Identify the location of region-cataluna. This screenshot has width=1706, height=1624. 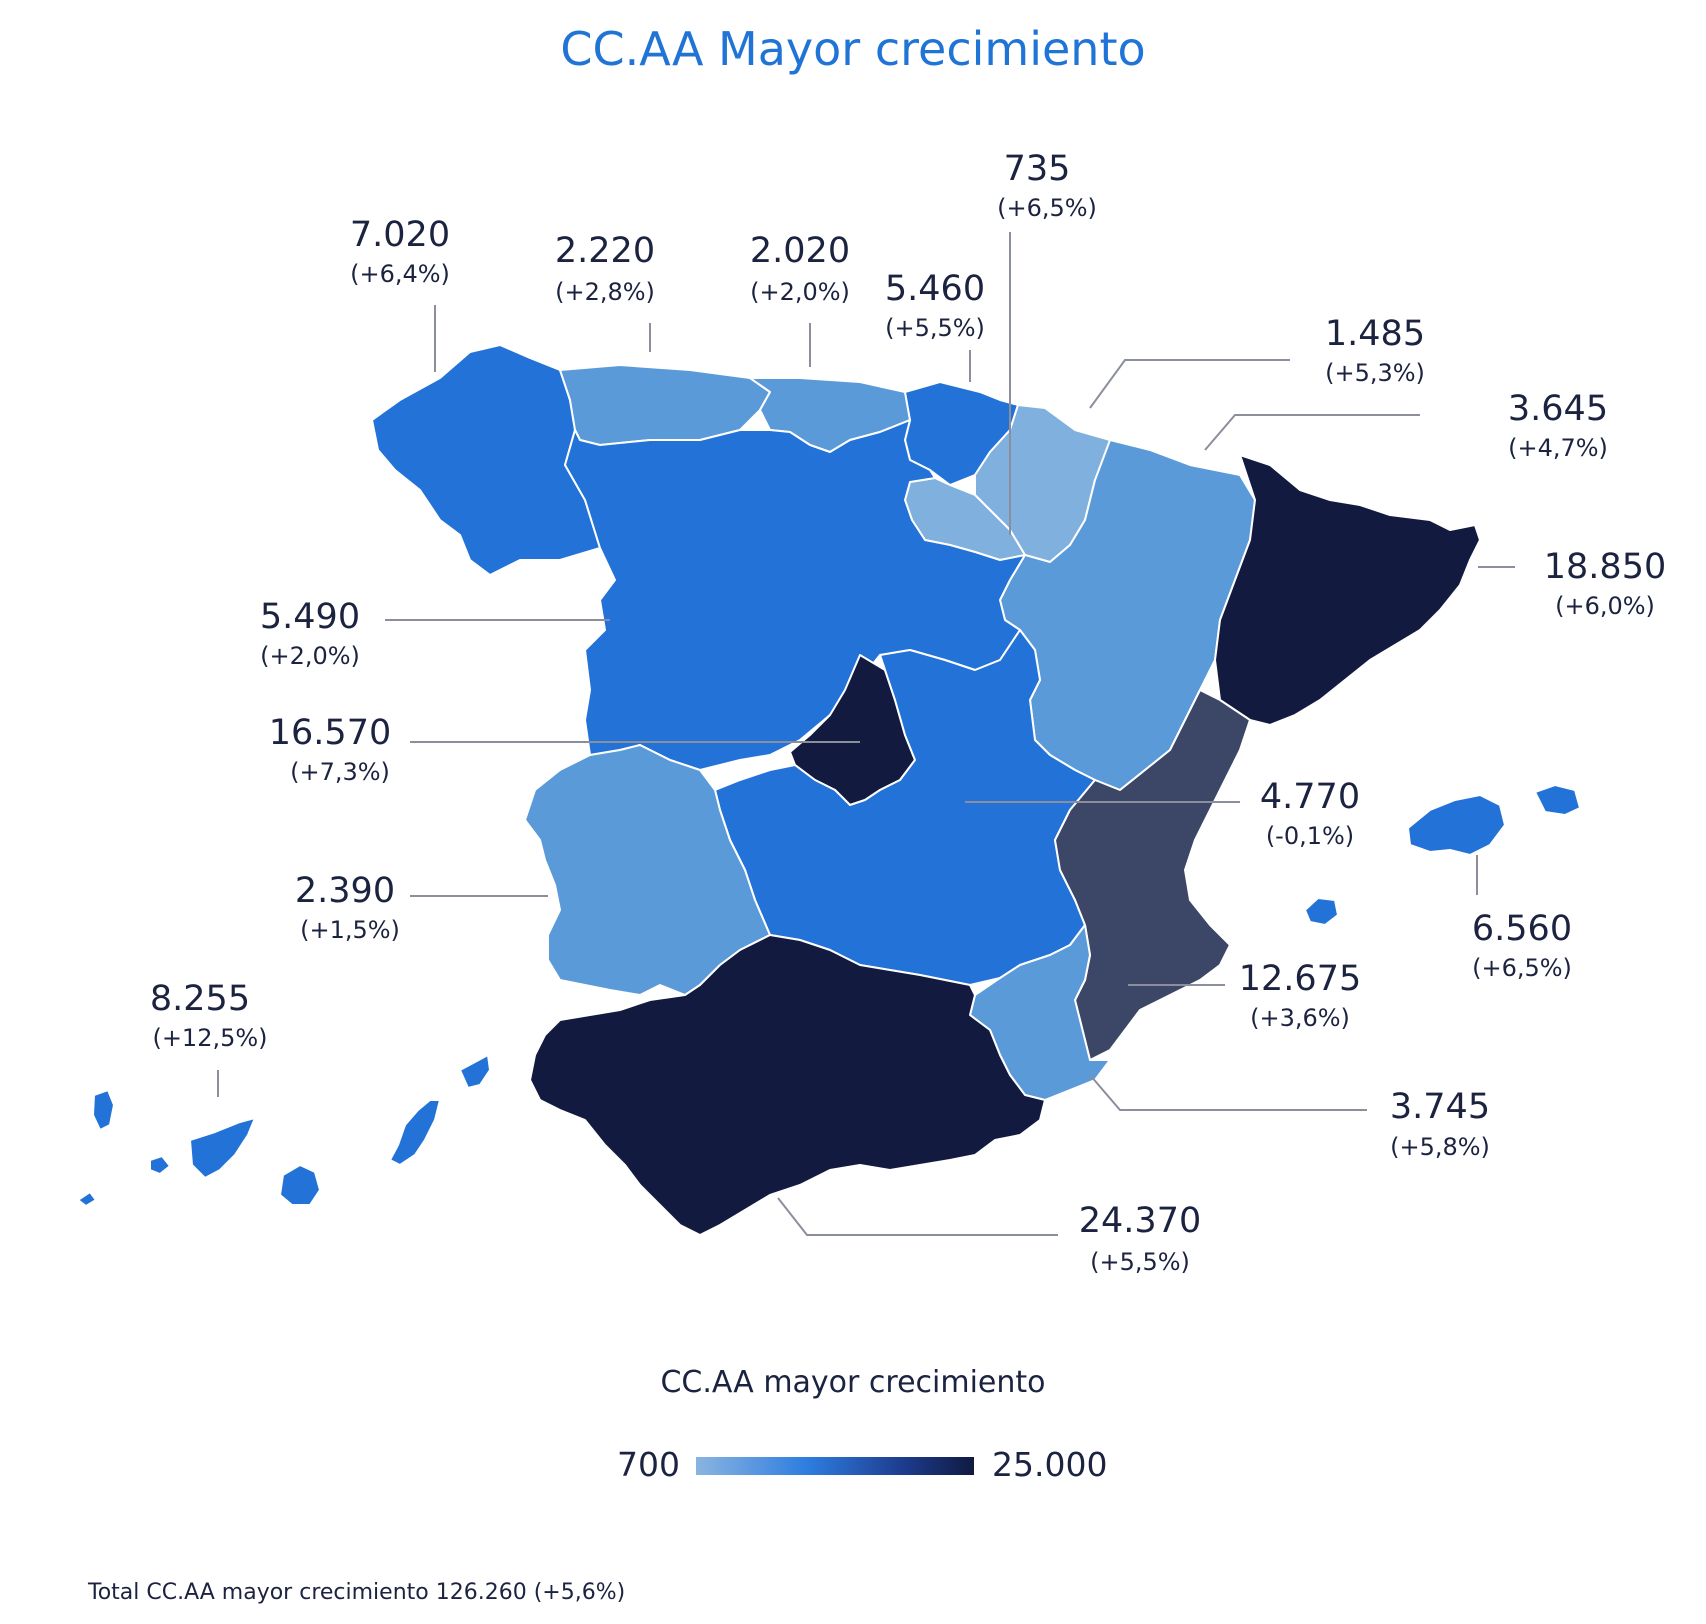
(1347, 590).